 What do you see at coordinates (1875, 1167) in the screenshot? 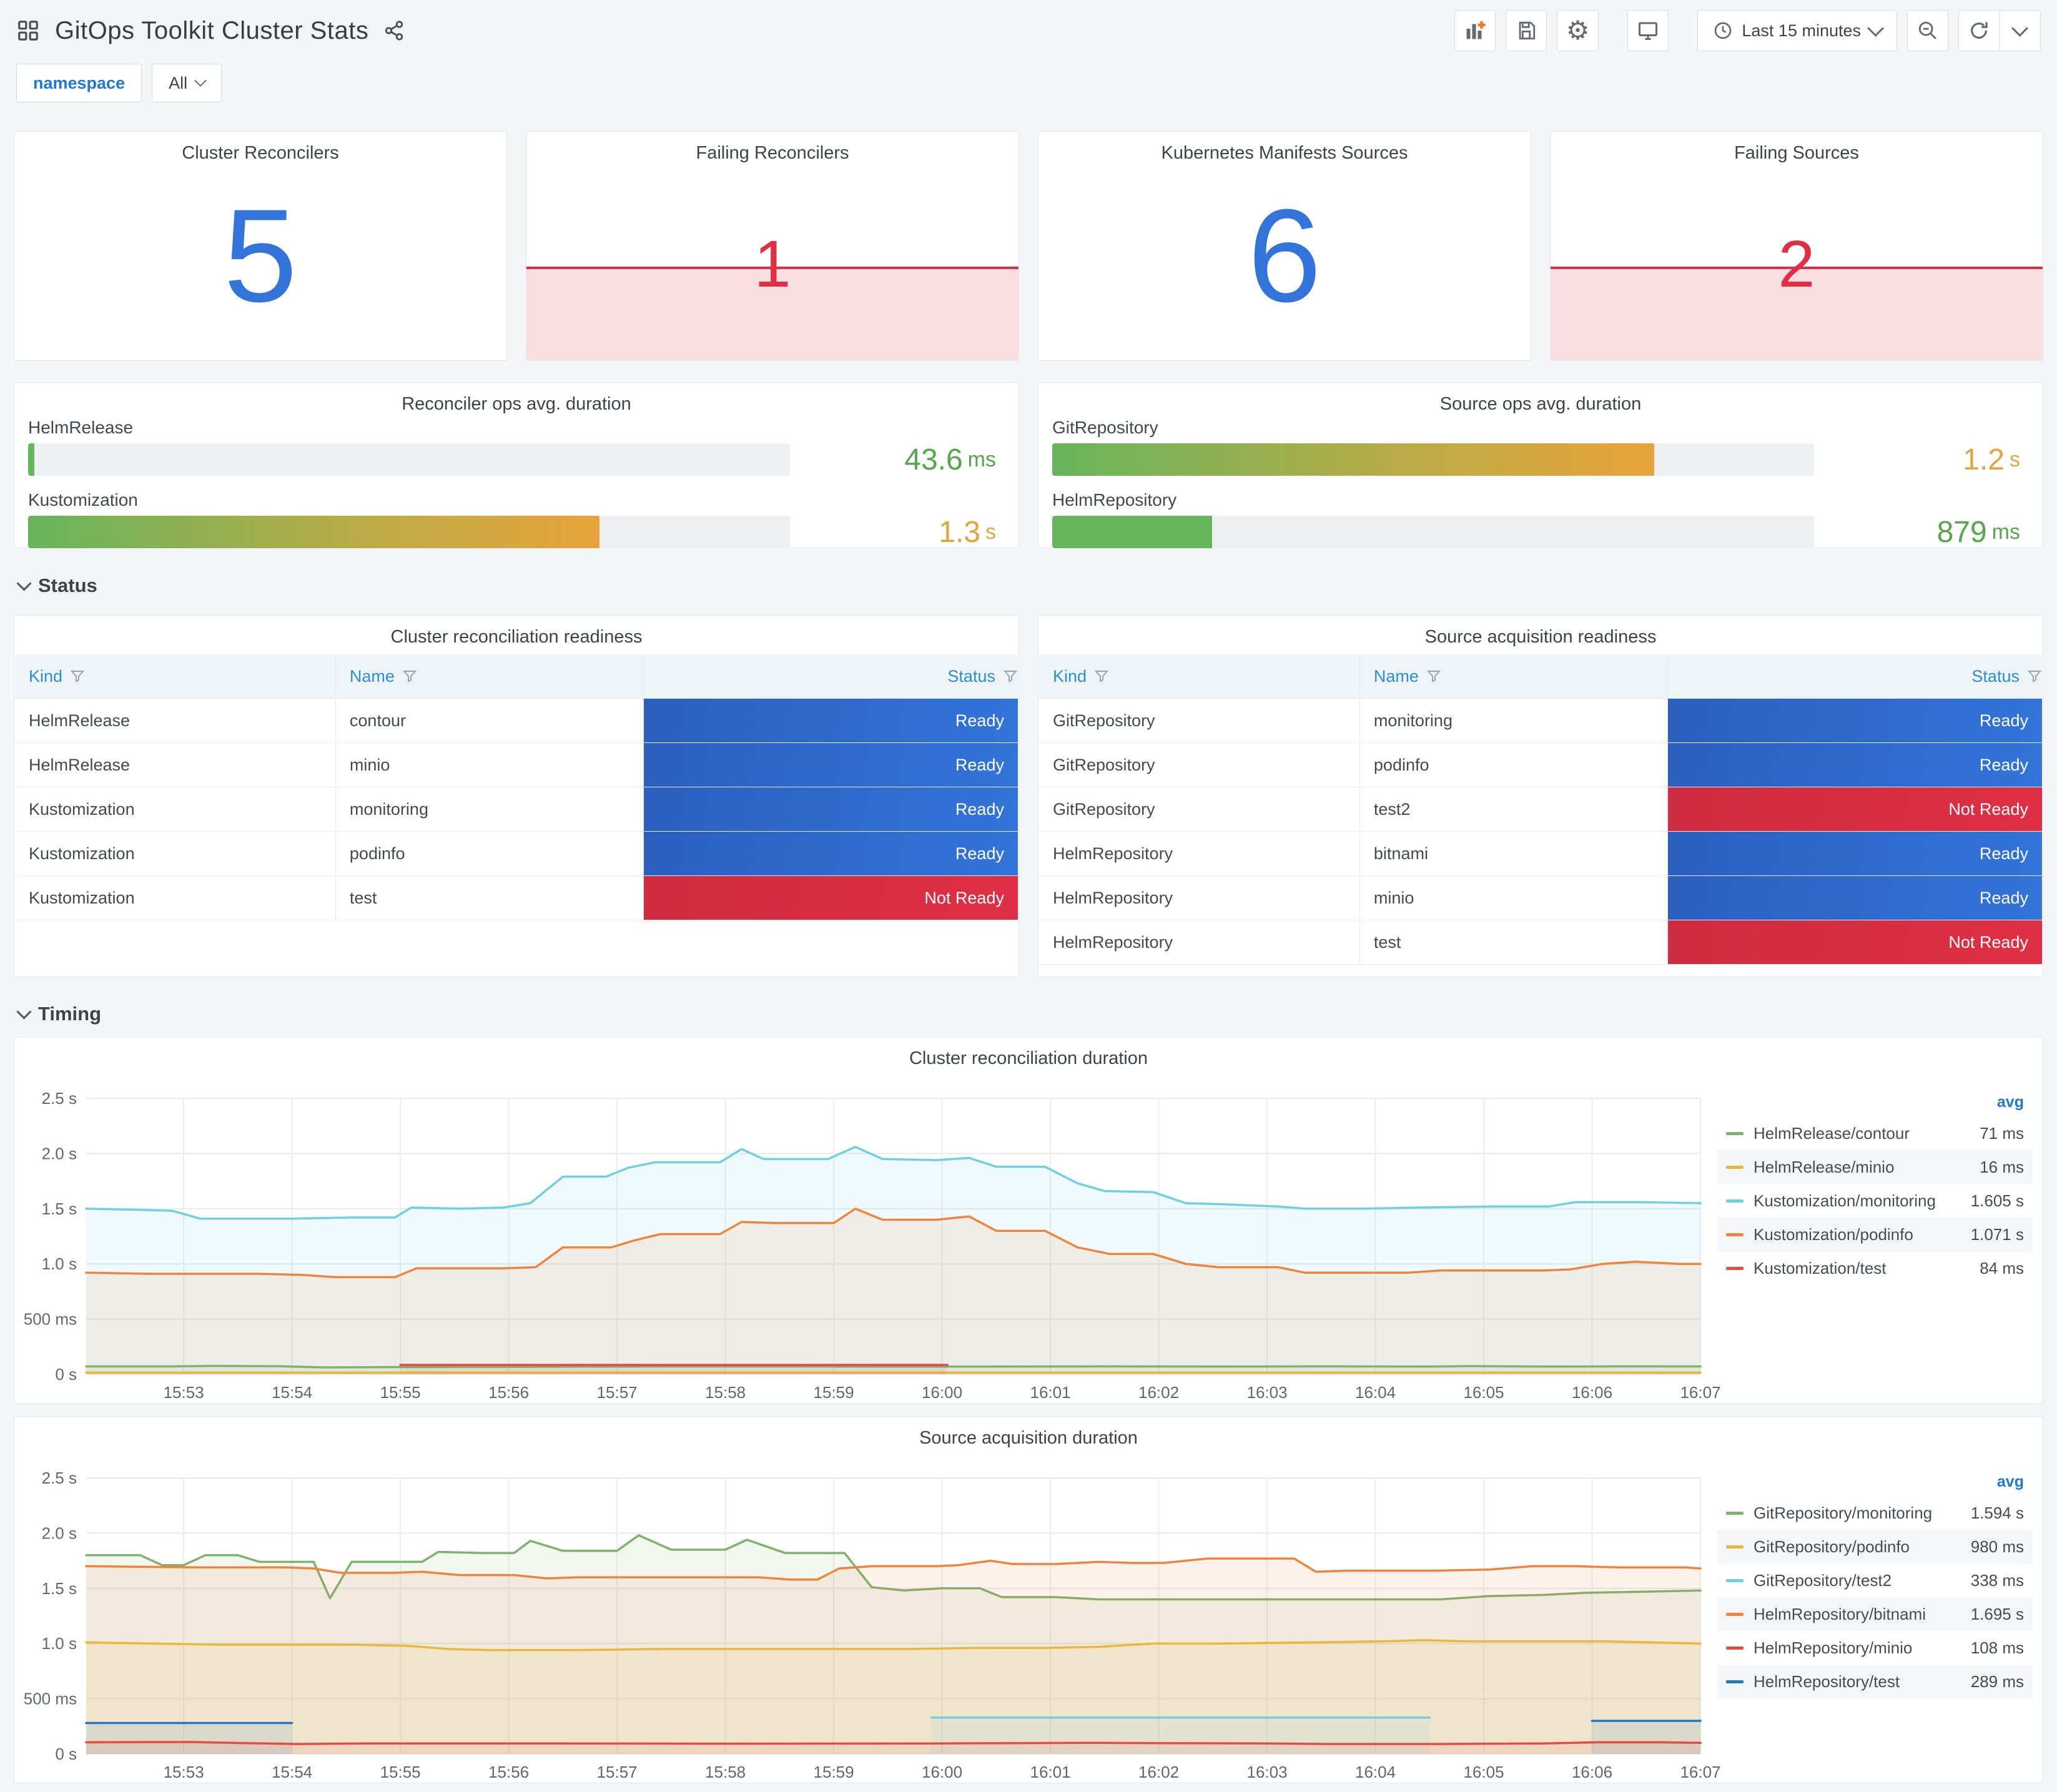
I see `legend-item: HelmRelease/minio 16 ms` at bounding box center [1875, 1167].